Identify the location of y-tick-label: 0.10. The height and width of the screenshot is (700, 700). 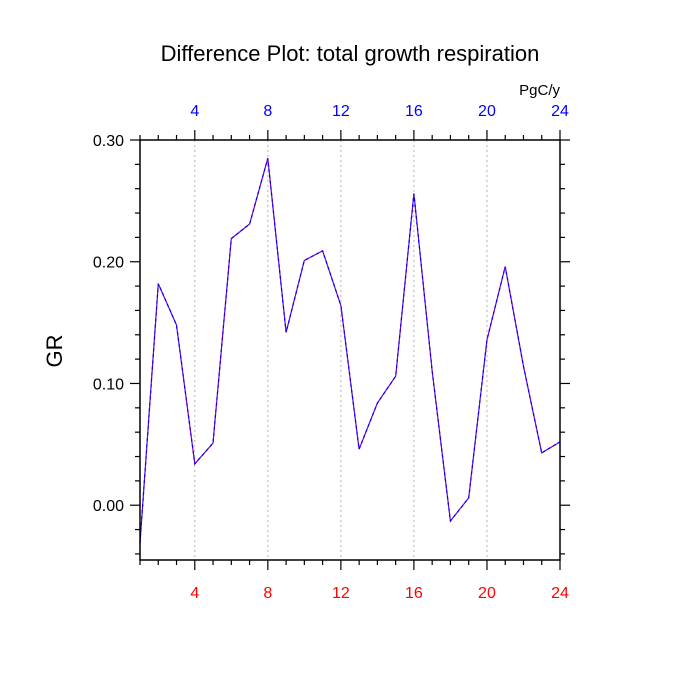
(108, 384).